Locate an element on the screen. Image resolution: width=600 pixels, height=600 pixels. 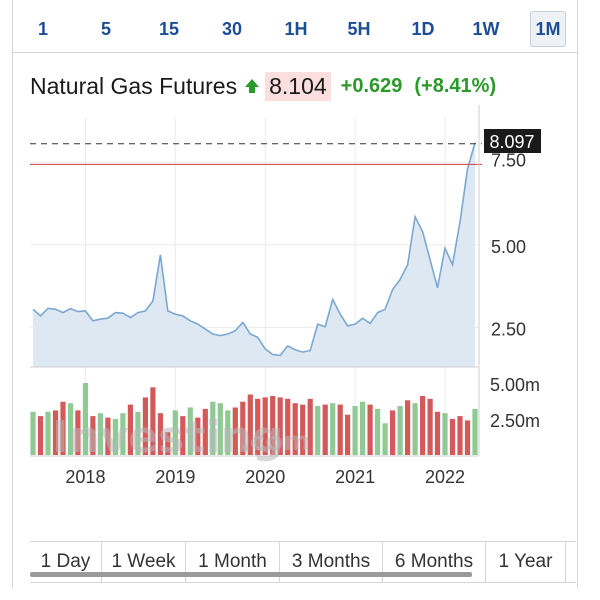
interval-1h-button: 1H is located at coordinates (296, 28).